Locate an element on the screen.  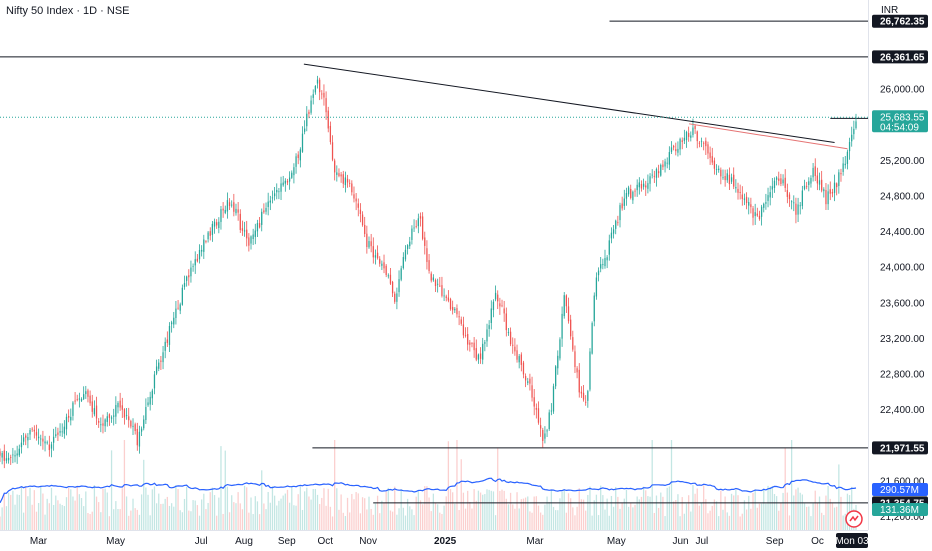
currency-label: INR is located at coordinates (890, 10).